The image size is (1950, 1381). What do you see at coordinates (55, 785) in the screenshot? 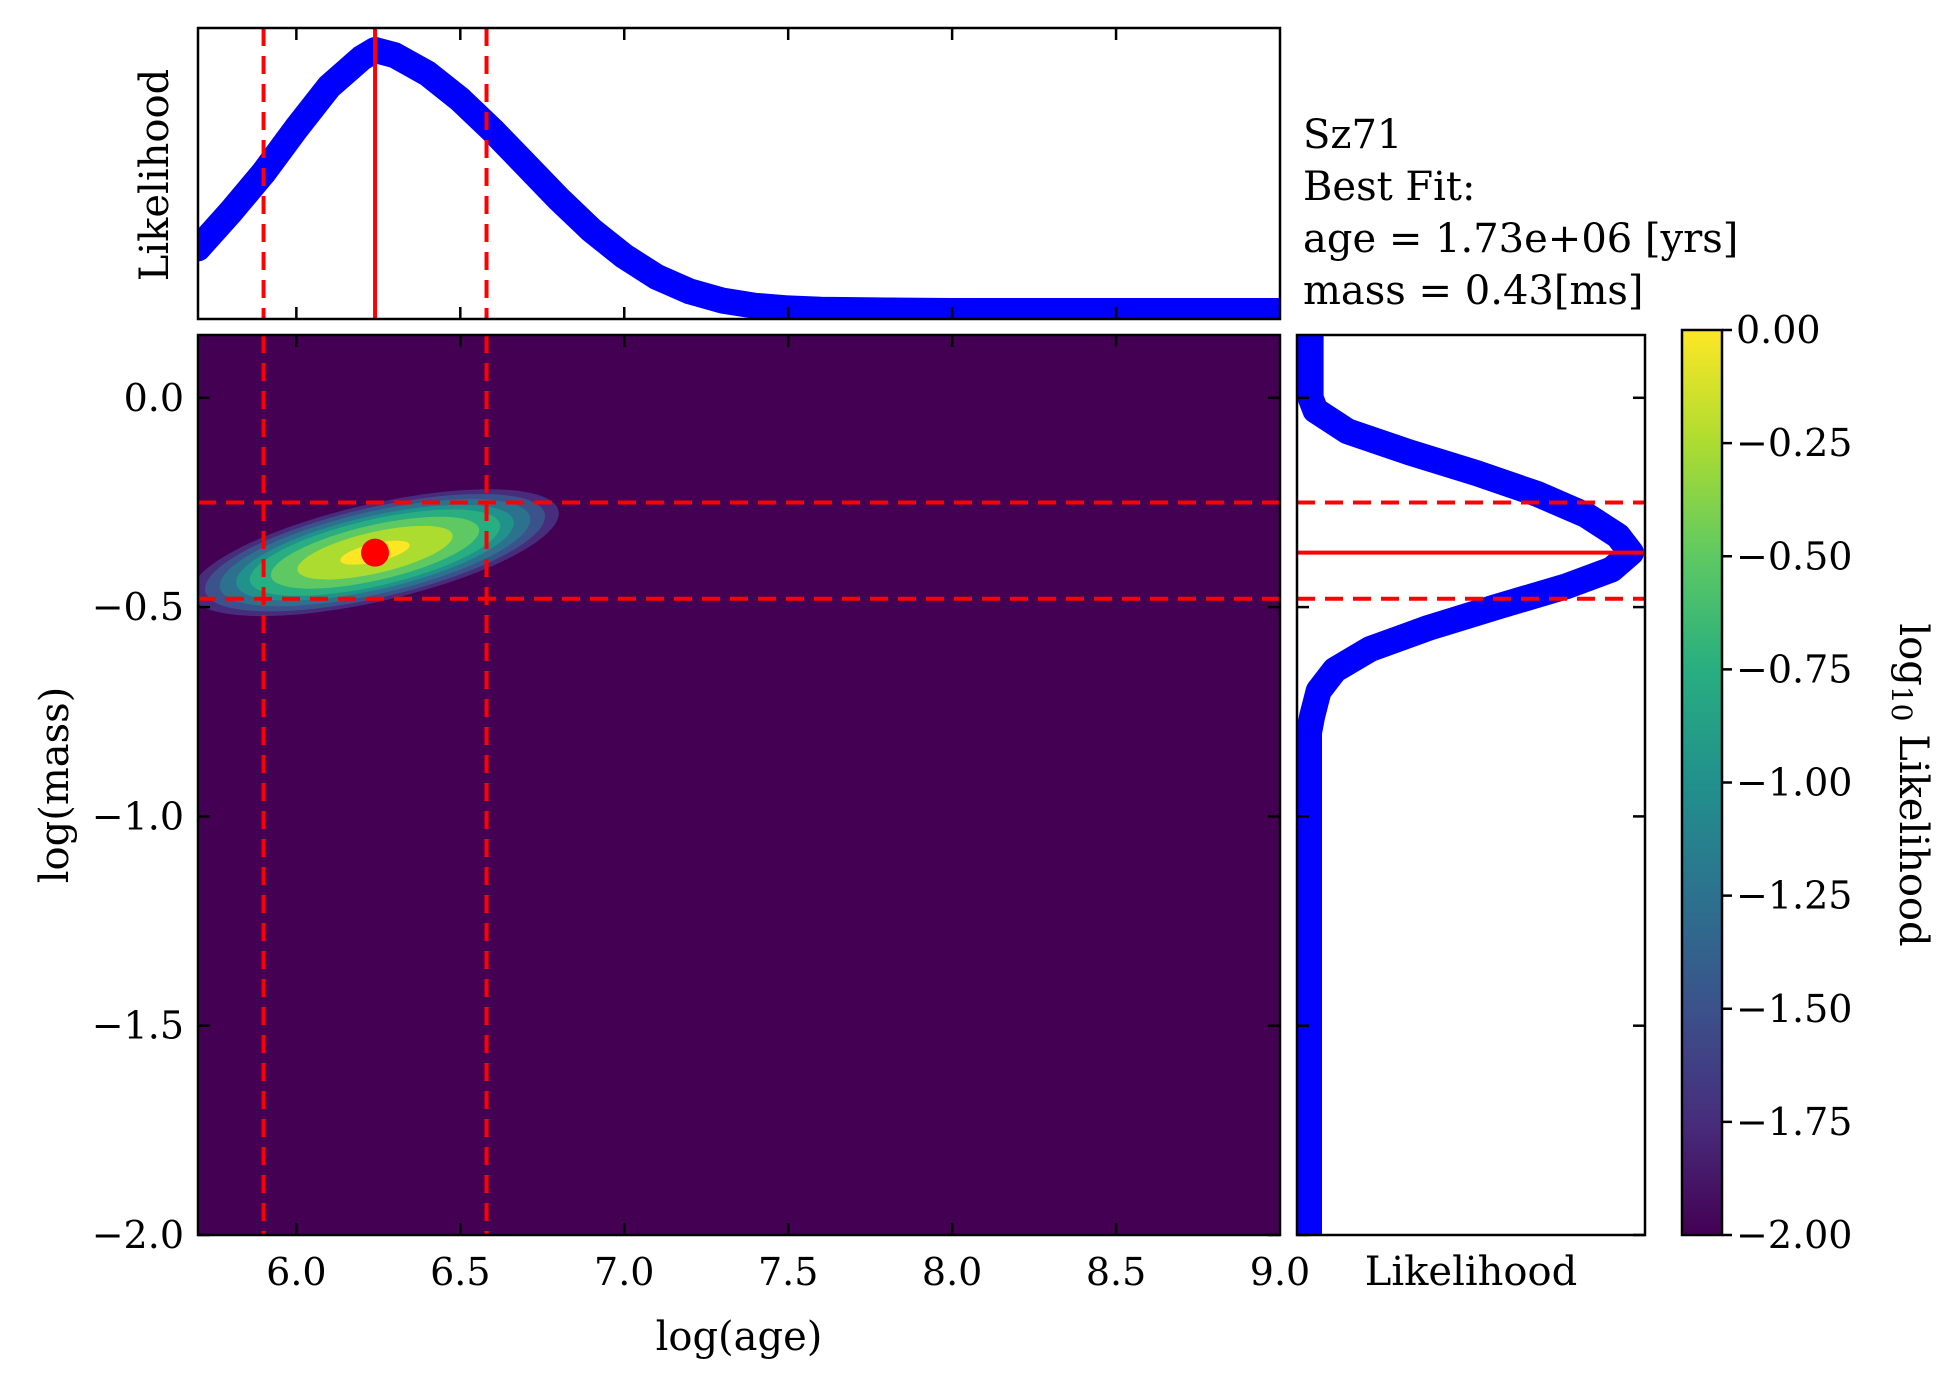
I see `y-axis-label: log(mass)` at bounding box center [55, 785].